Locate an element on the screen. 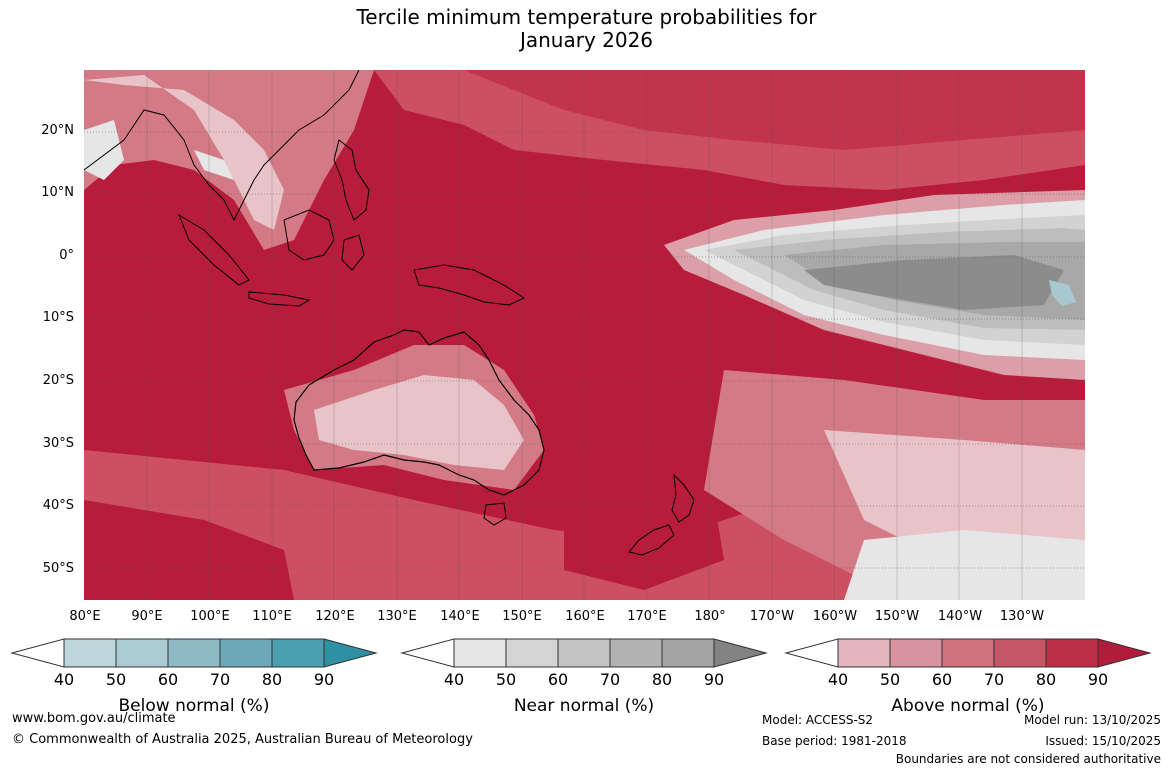 The image size is (1173, 770). above-tick-40: 40 is located at coordinates (838, 679).